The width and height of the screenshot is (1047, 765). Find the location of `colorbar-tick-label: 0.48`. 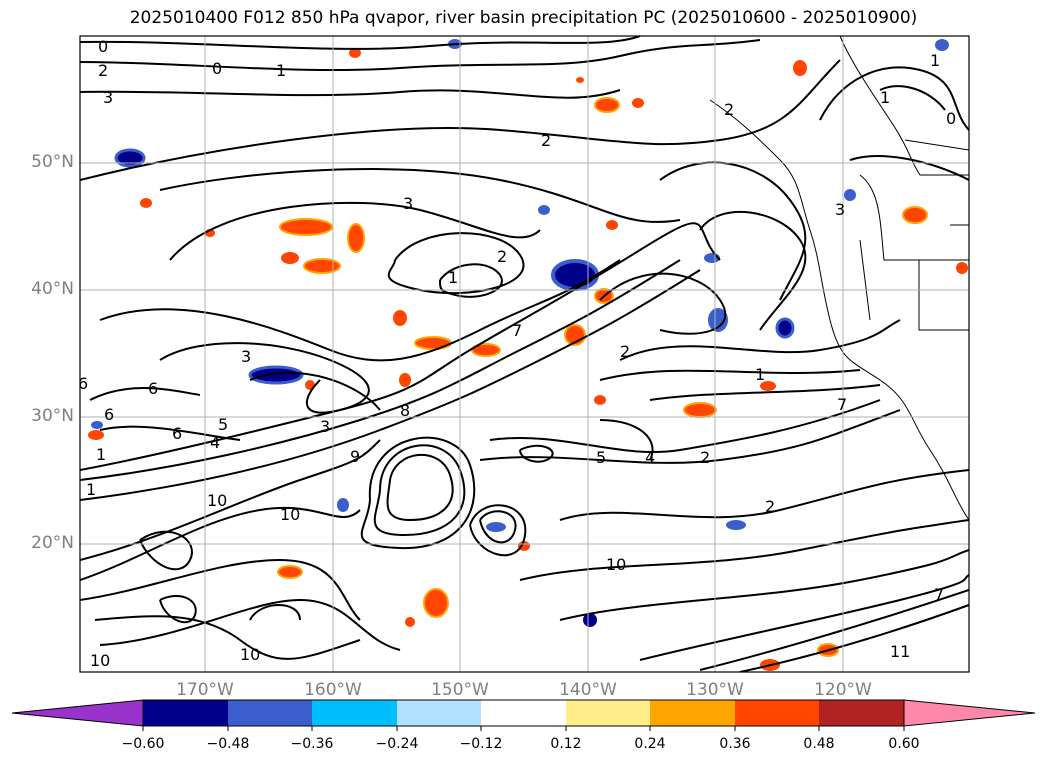

colorbar-tick-label: 0.48 is located at coordinates (819, 744).